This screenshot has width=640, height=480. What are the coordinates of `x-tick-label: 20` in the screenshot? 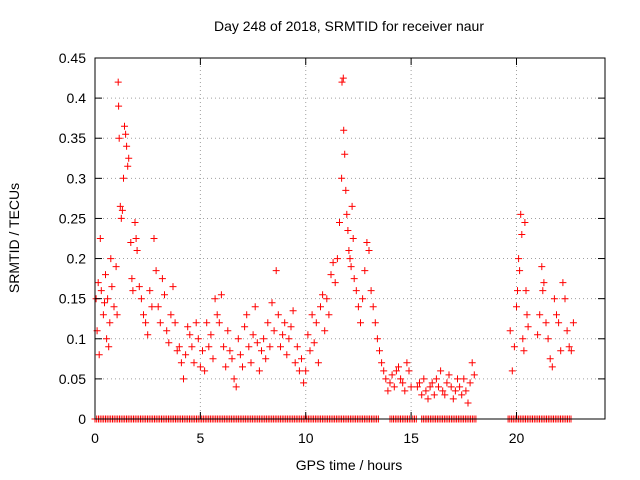 It's located at (517, 438).